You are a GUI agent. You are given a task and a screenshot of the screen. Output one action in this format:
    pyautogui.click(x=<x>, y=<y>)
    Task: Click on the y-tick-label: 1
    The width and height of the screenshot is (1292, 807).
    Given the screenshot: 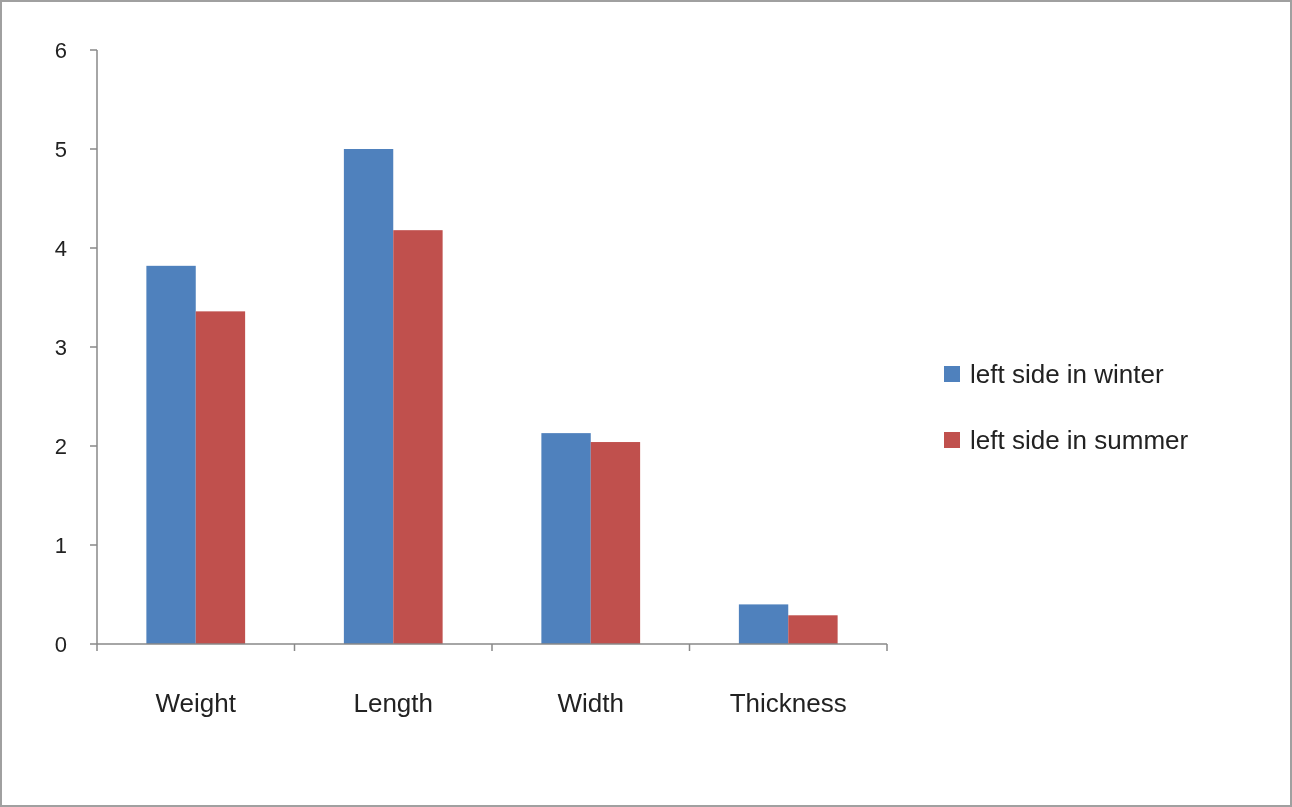 What is the action you would take?
    pyautogui.click(x=60, y=545)
    